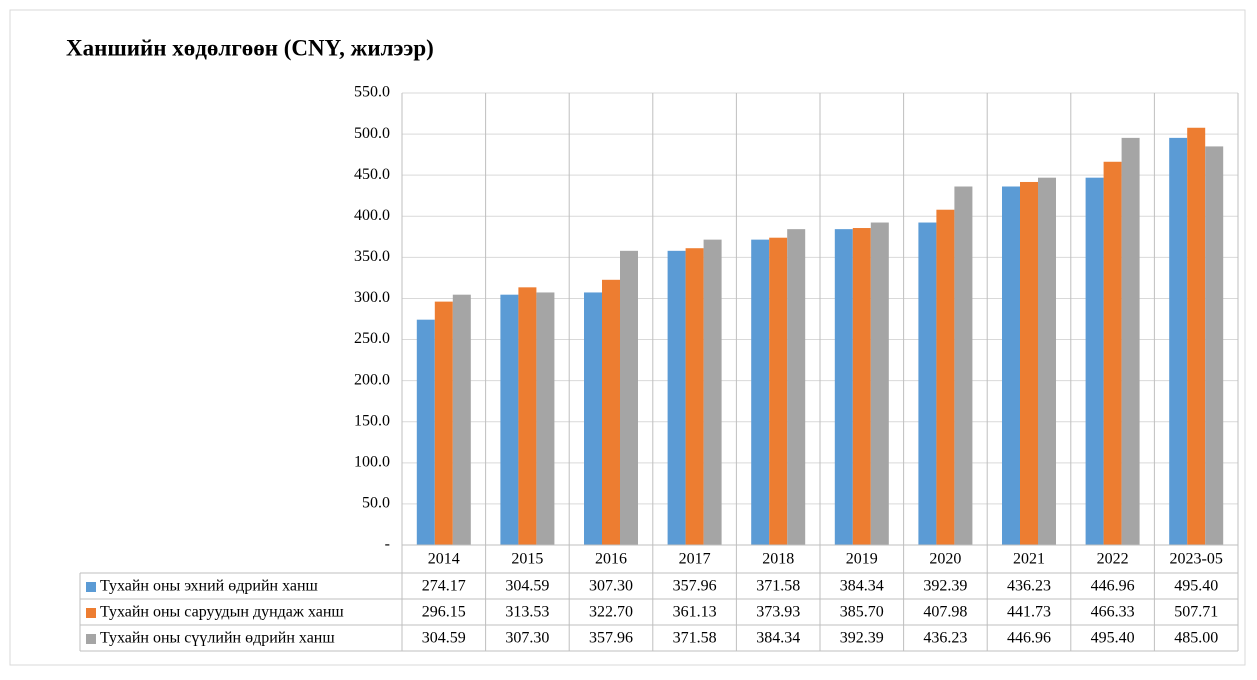 Image resolution: width=1257 pixels, height=680 pixels. Describe the element at coordinates (862, 559) in the screenshot. I see `x-tick-label: 2019` at that location.